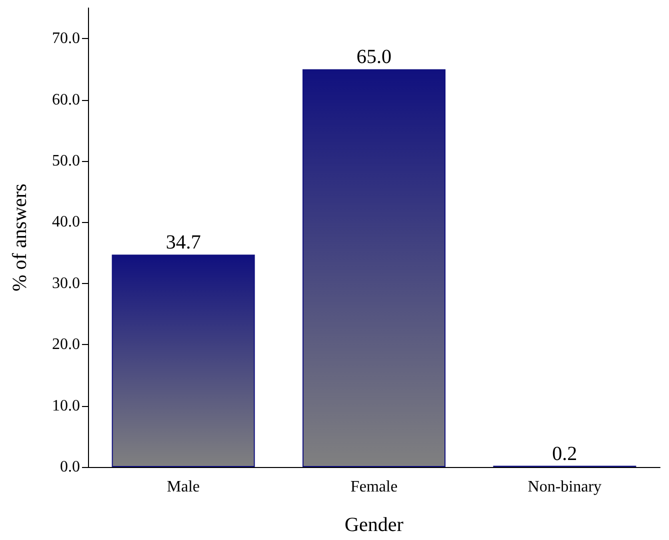 The height and width of the screenshot is (540, 669). What do you see at coordinates (183, 360) in the screenshot?
I see `bar` at bounding box center [183, 360].